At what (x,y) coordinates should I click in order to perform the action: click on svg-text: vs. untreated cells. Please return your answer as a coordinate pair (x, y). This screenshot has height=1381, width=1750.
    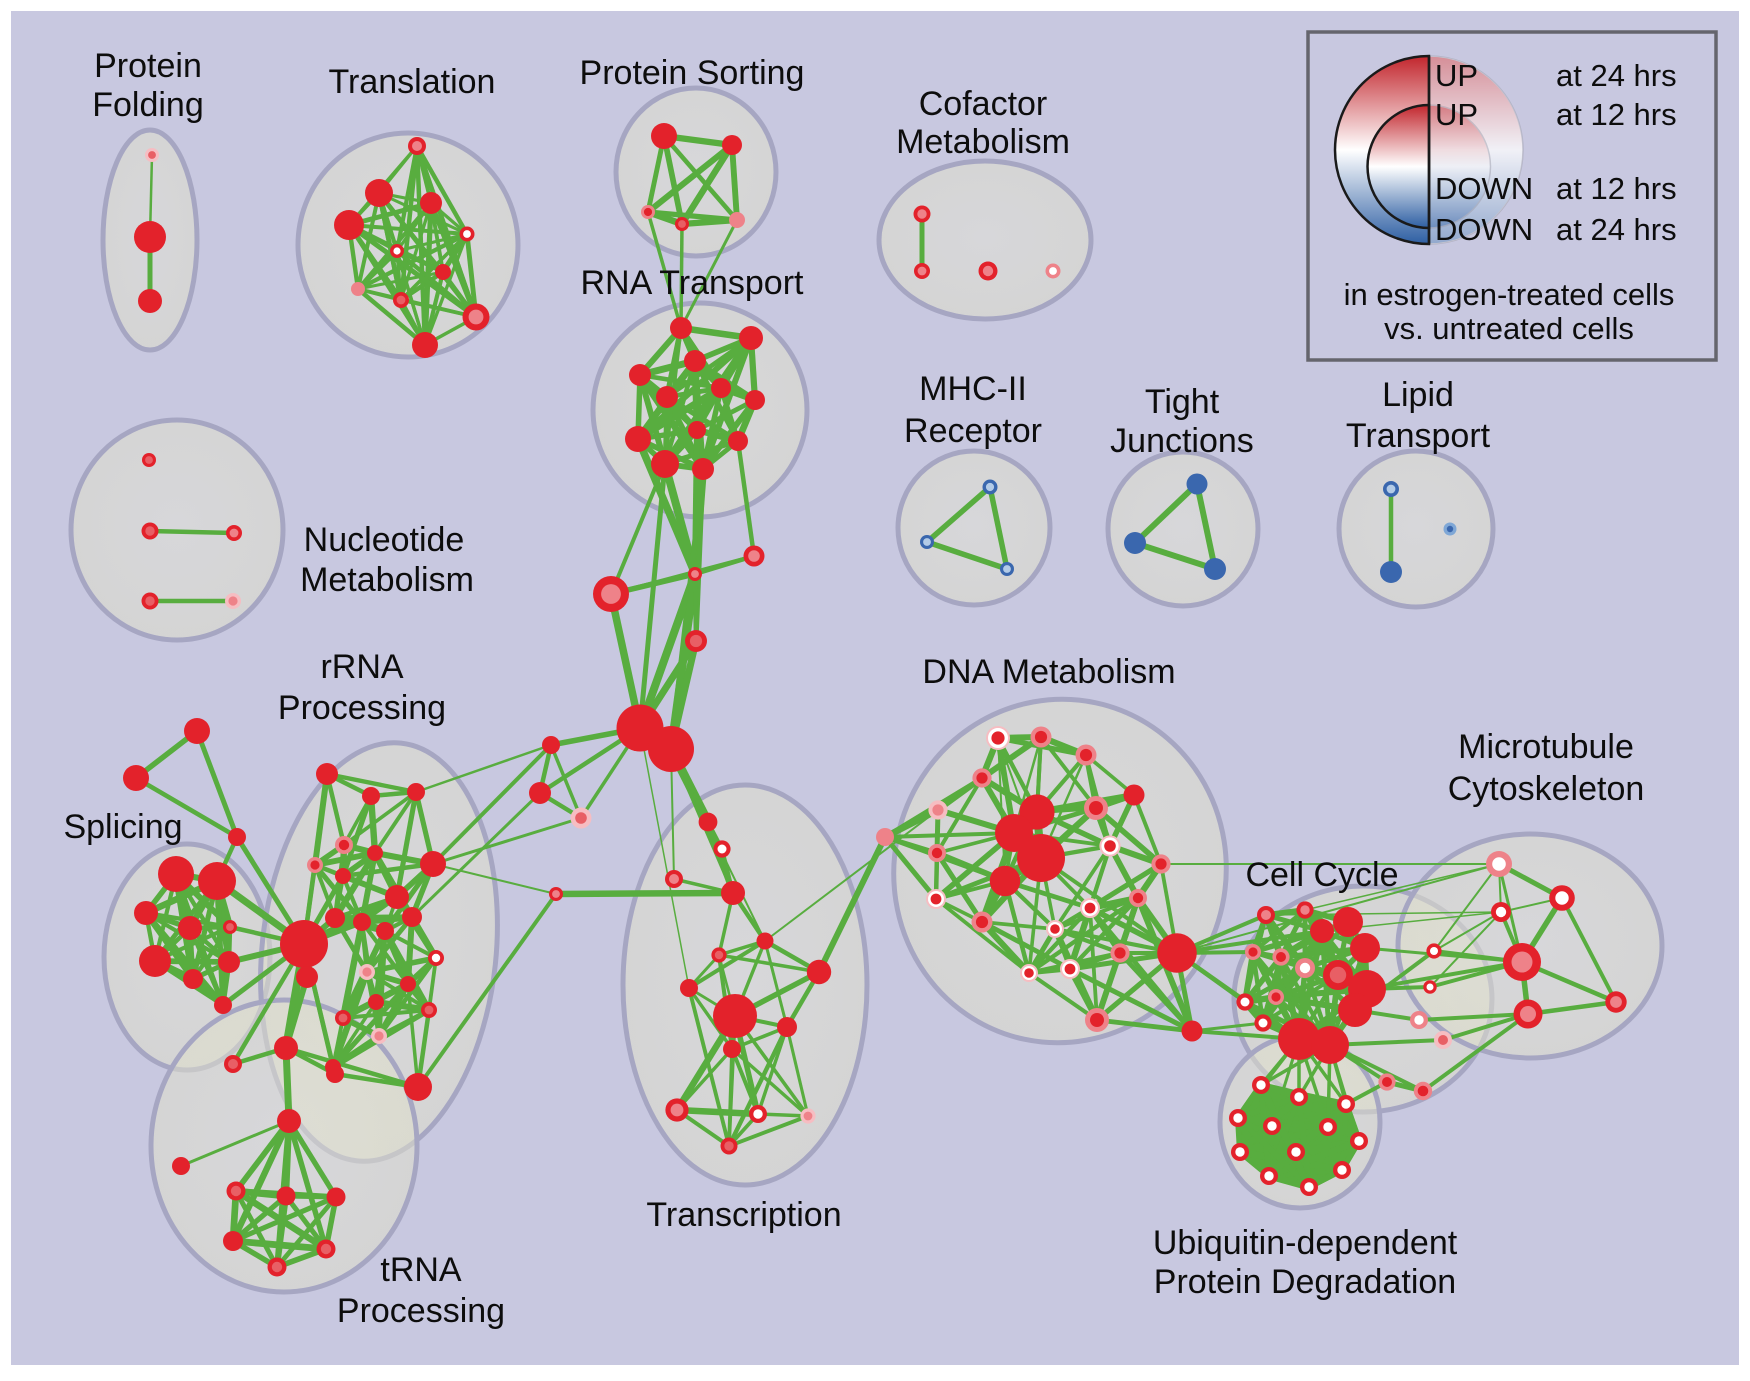
    Looking at the image, I should click on (1509, 328).